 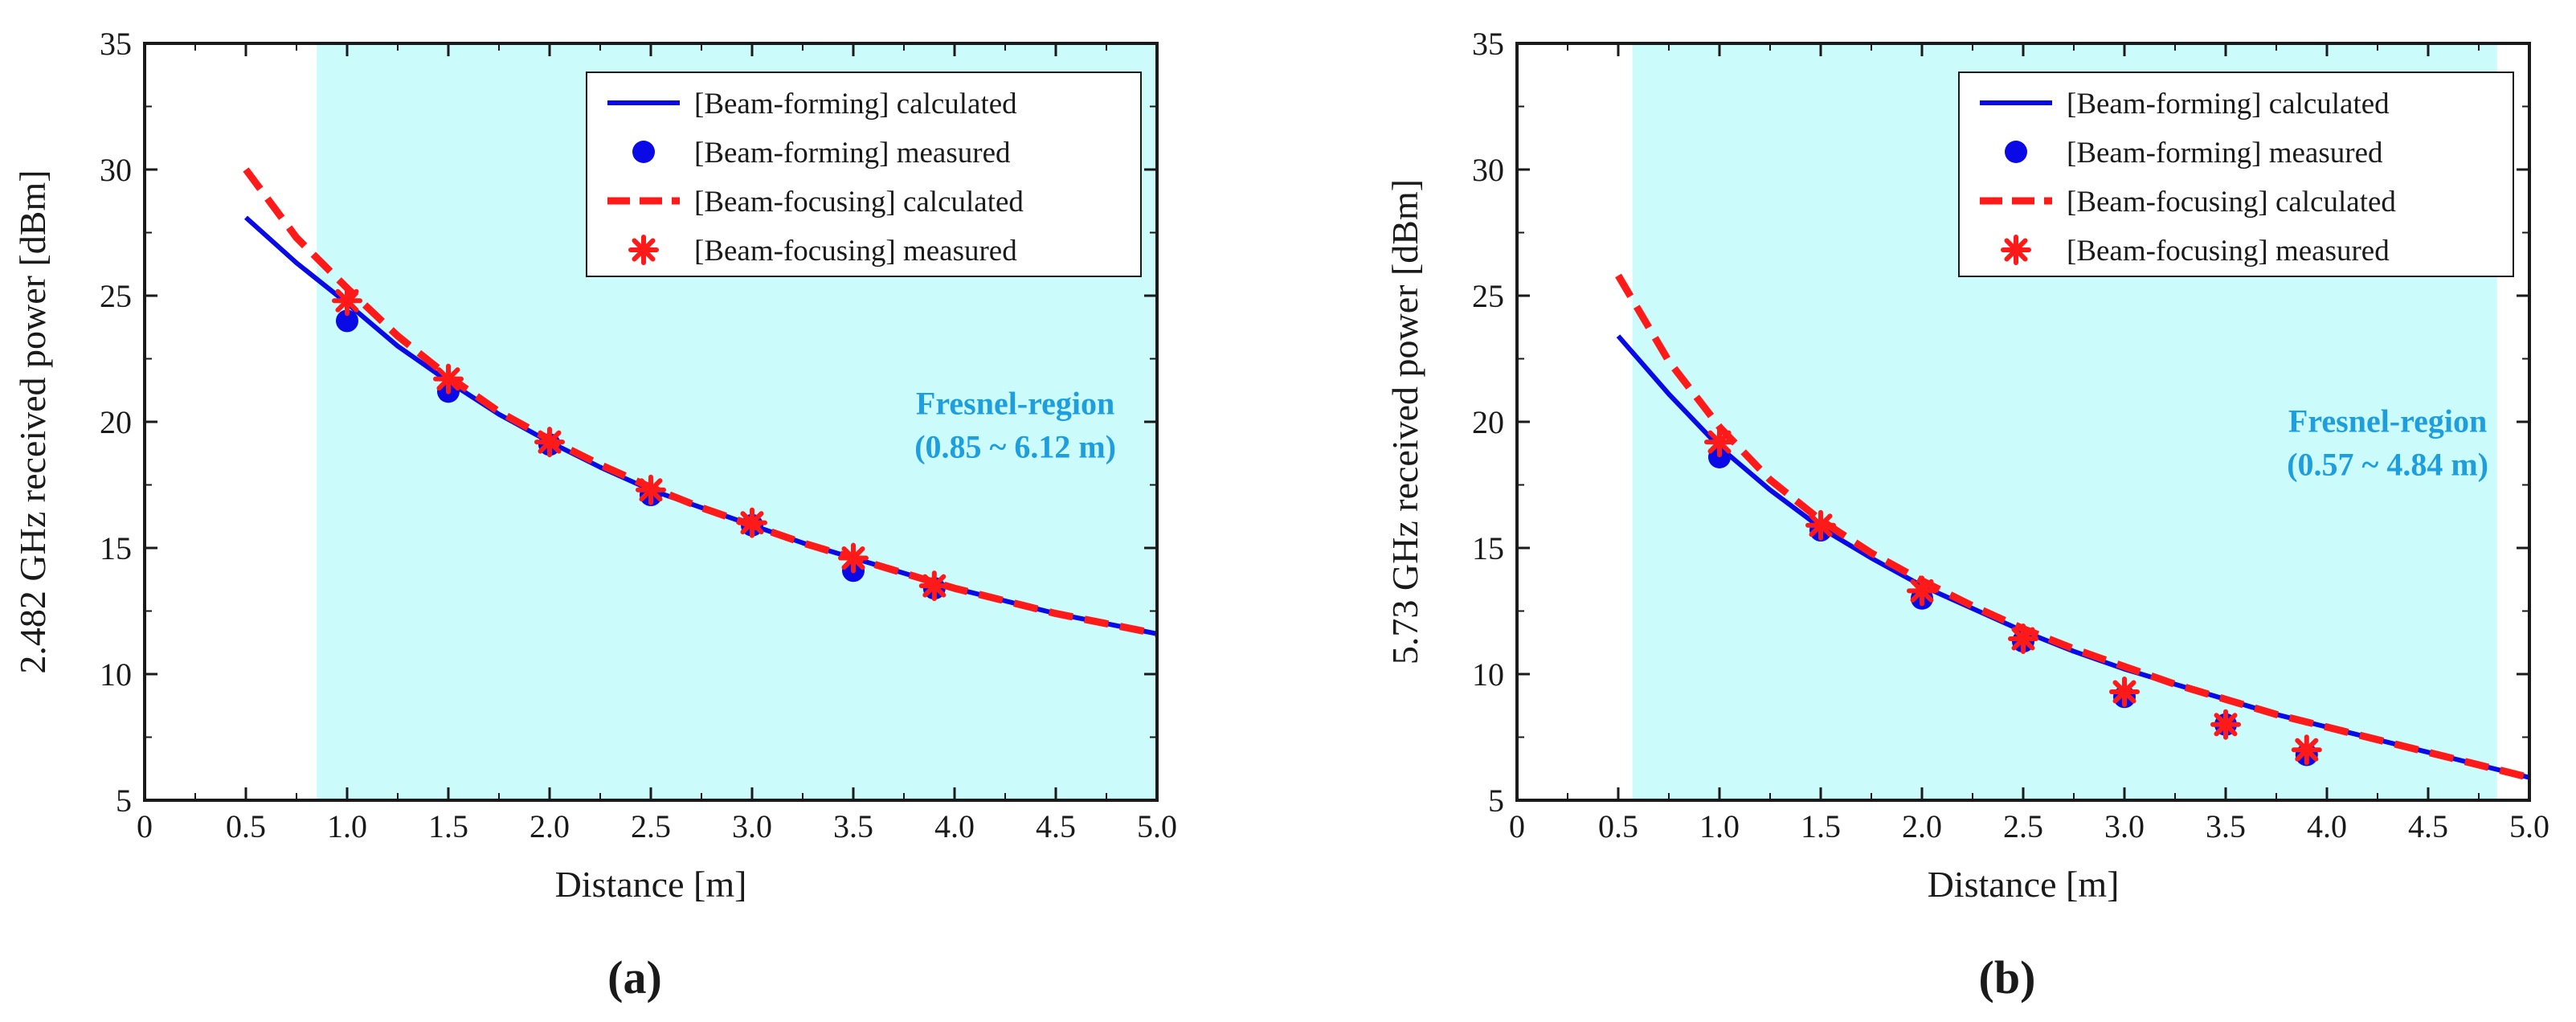 I want to click on panel-label-b: (b), so click(x=2007, y=977).